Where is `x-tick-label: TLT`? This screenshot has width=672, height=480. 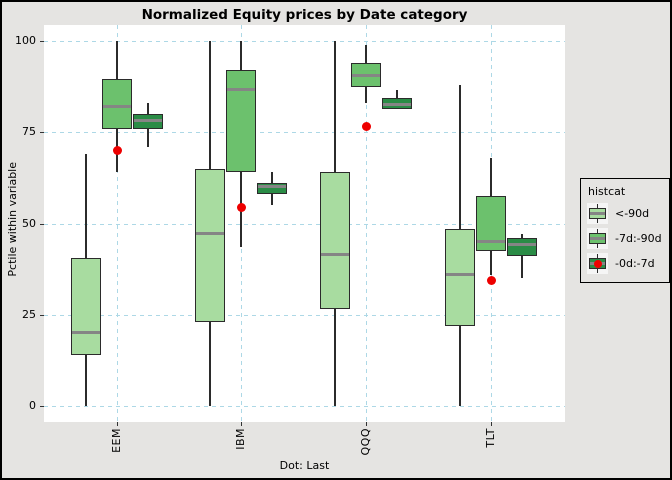 x-tick-label: TLT is located at coordinates (490, 438).